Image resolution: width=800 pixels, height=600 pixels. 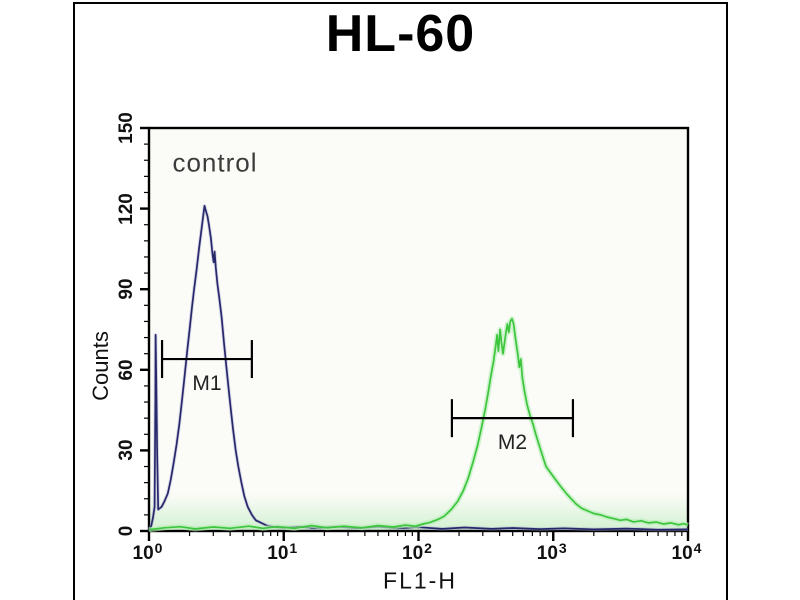 What do you see at coordinates (126, 208) in the screenshot?
I see `y-tick-label: 120` at bounding box center [126, 208].